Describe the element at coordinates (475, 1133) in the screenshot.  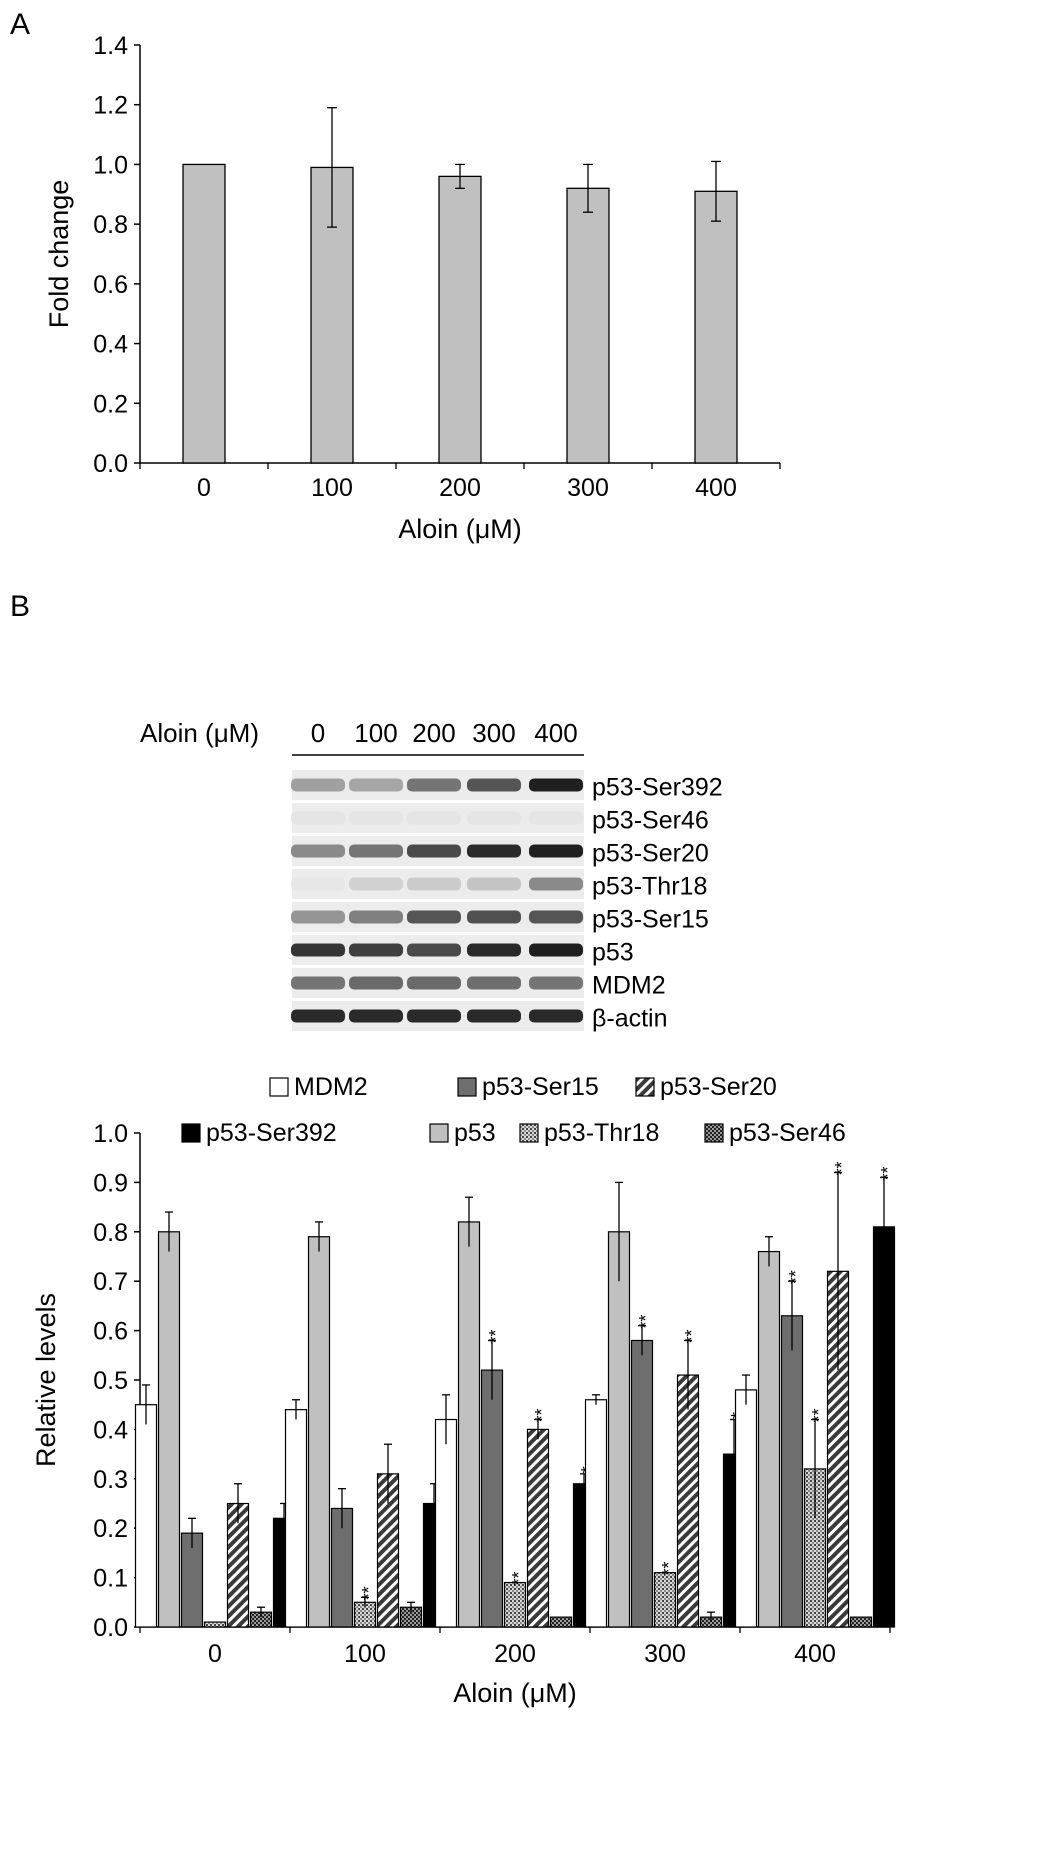
I see `legend-label-p53: p53` at that location.